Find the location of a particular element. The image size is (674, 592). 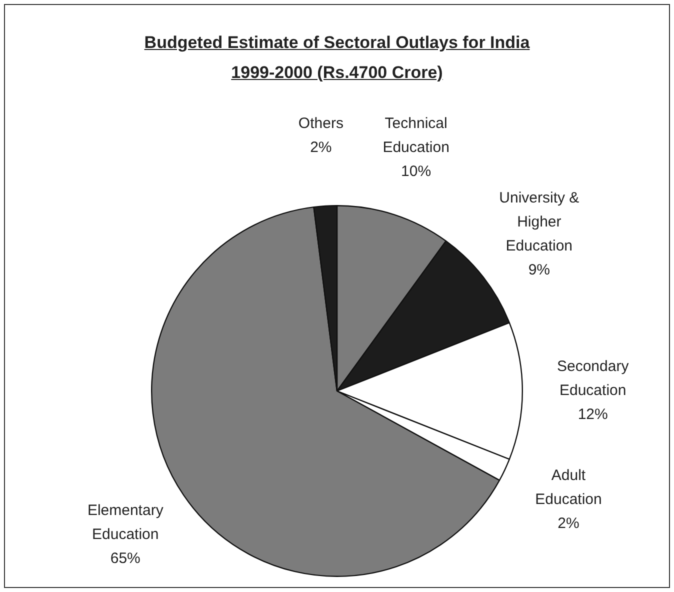

slice-label: Others is located at coordinates (321, 123).